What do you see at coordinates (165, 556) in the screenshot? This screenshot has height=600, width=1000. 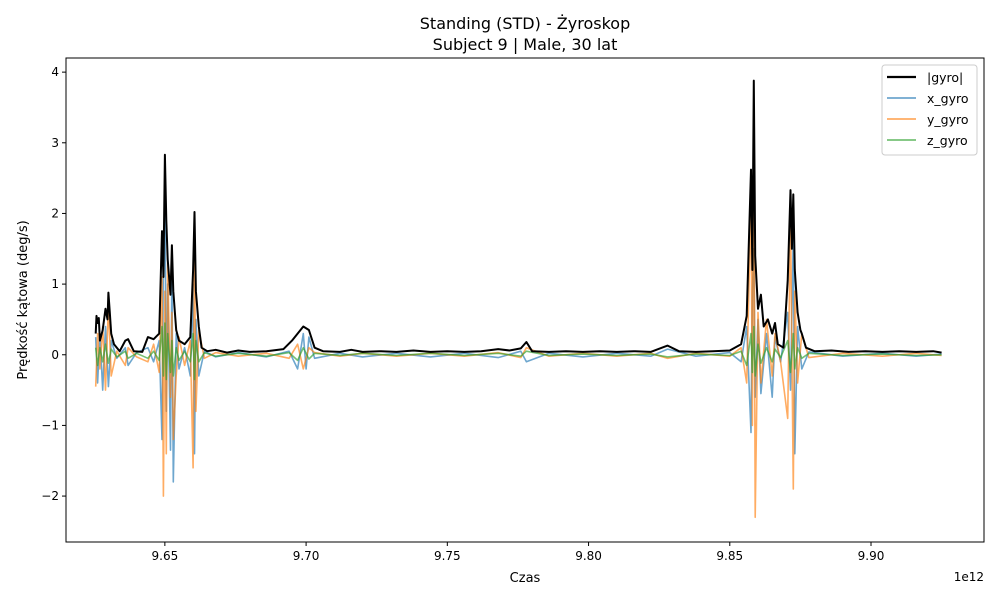 I see `x-tick-label: 9.65` at bounding box center [165, 556].